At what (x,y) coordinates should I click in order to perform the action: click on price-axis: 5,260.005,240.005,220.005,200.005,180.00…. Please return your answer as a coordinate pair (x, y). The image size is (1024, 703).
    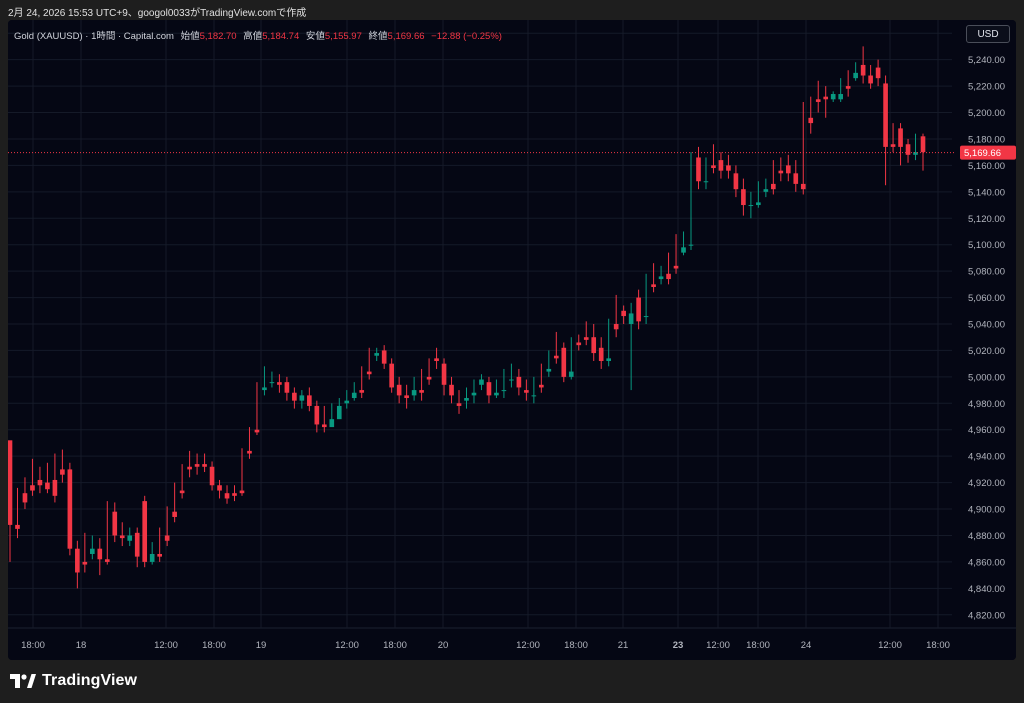
    Looking at the image, I should click on (986, 325).